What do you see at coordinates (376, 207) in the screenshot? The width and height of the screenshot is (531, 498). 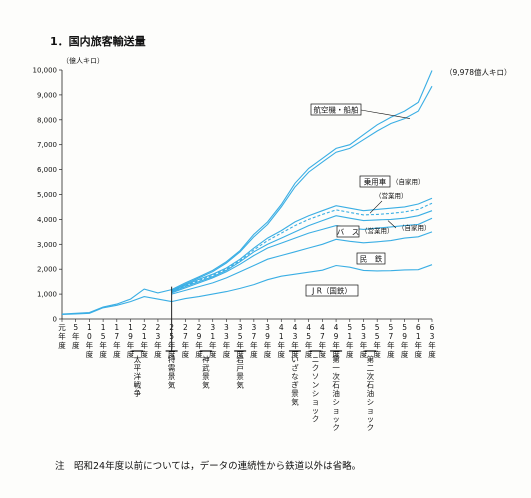 I see `label-car-business-leader` at bounding box center [376, 207].